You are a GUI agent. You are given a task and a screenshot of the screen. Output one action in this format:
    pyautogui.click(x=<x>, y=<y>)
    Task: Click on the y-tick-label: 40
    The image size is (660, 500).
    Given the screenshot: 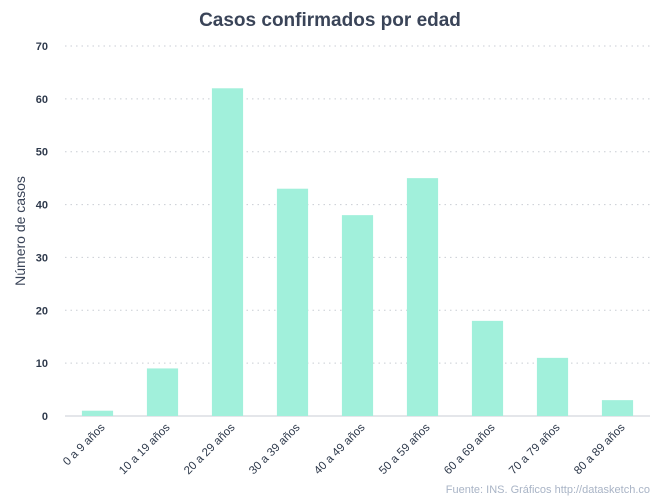 What is the action you would take?
    pyautogui.click(x=42, y=206)
    